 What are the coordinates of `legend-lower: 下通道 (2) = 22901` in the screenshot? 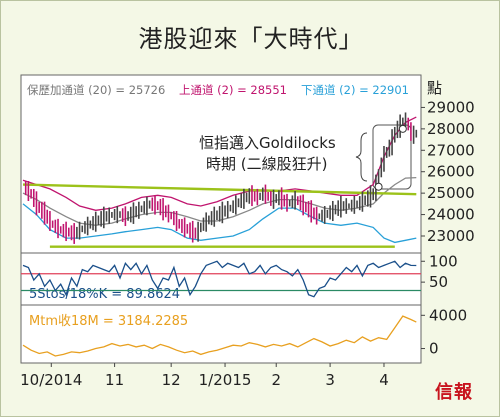 It's located at (355, 90).